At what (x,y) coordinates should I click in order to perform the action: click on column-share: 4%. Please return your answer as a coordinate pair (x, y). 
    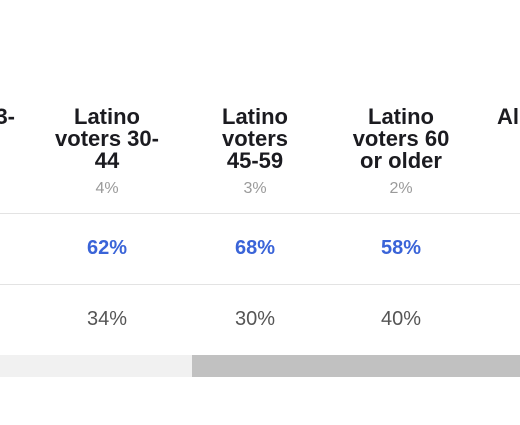
    Looking at the image, I should click on (107, 188).